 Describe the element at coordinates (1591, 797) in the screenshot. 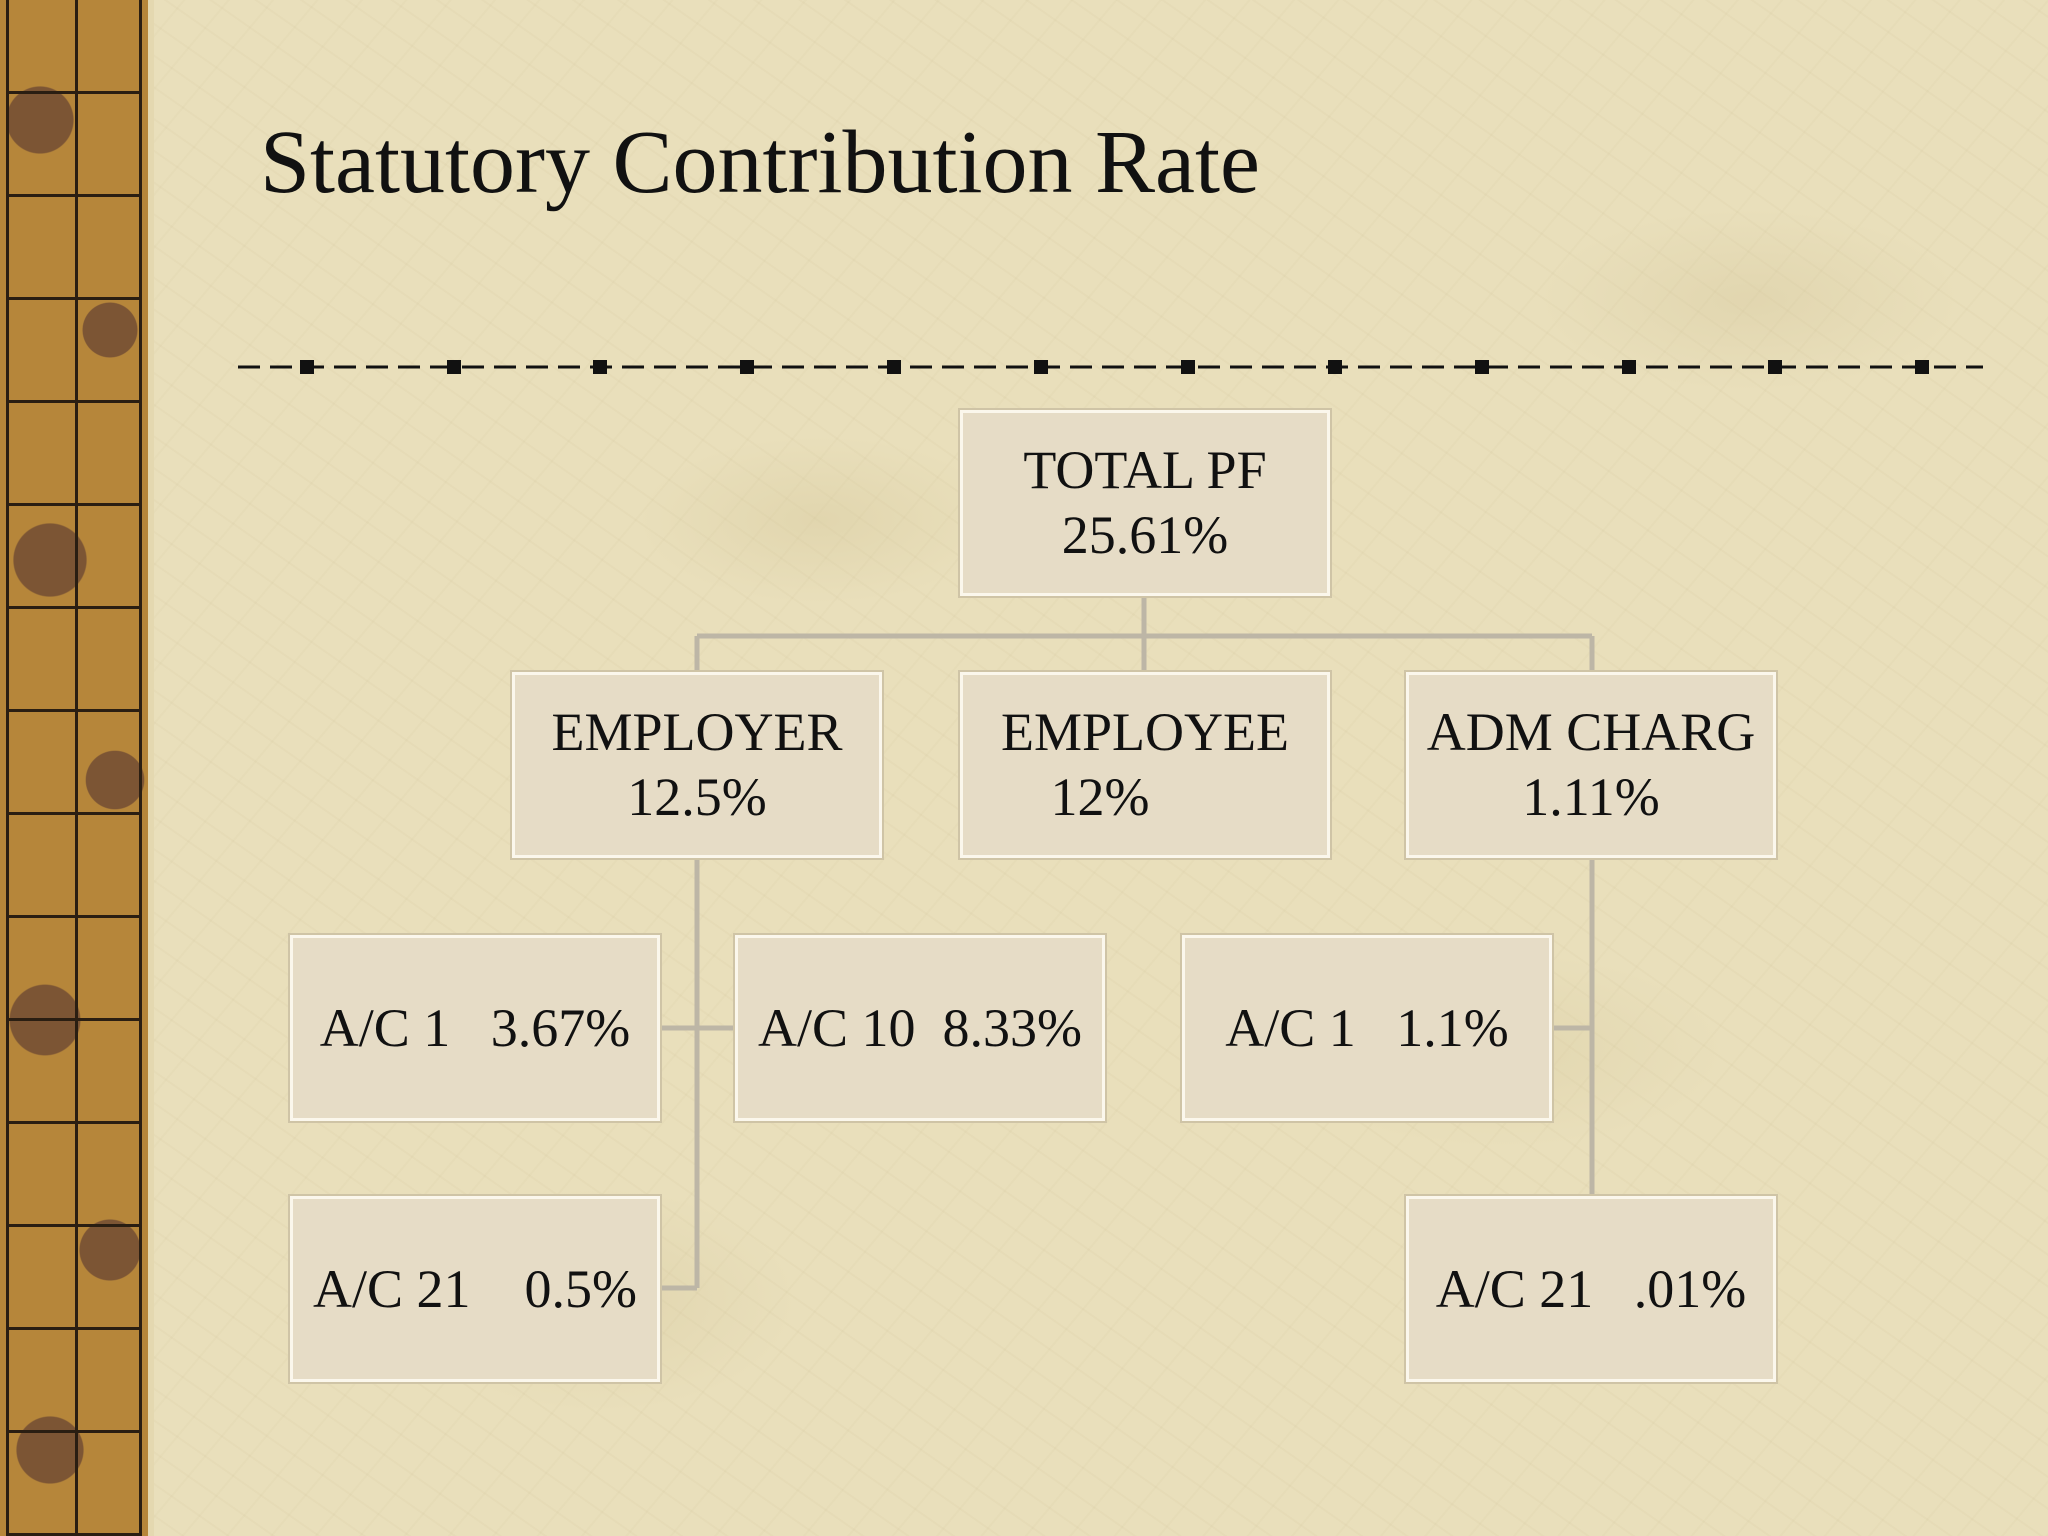

I see `branch-node-value: 1.11%` at that location.